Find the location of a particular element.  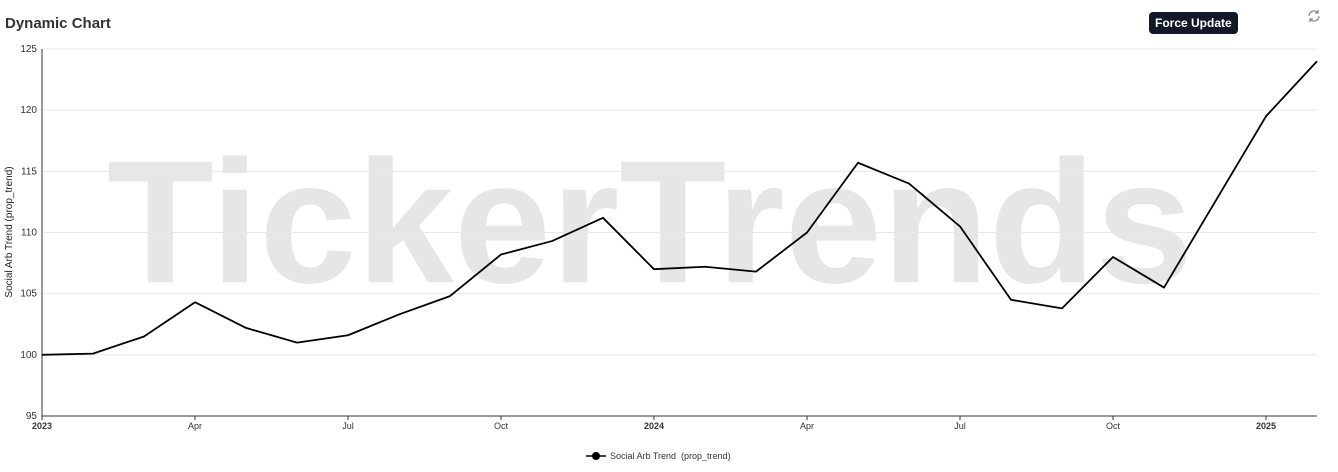

y-tick-label: 100 is located at coordinates (28, 355).